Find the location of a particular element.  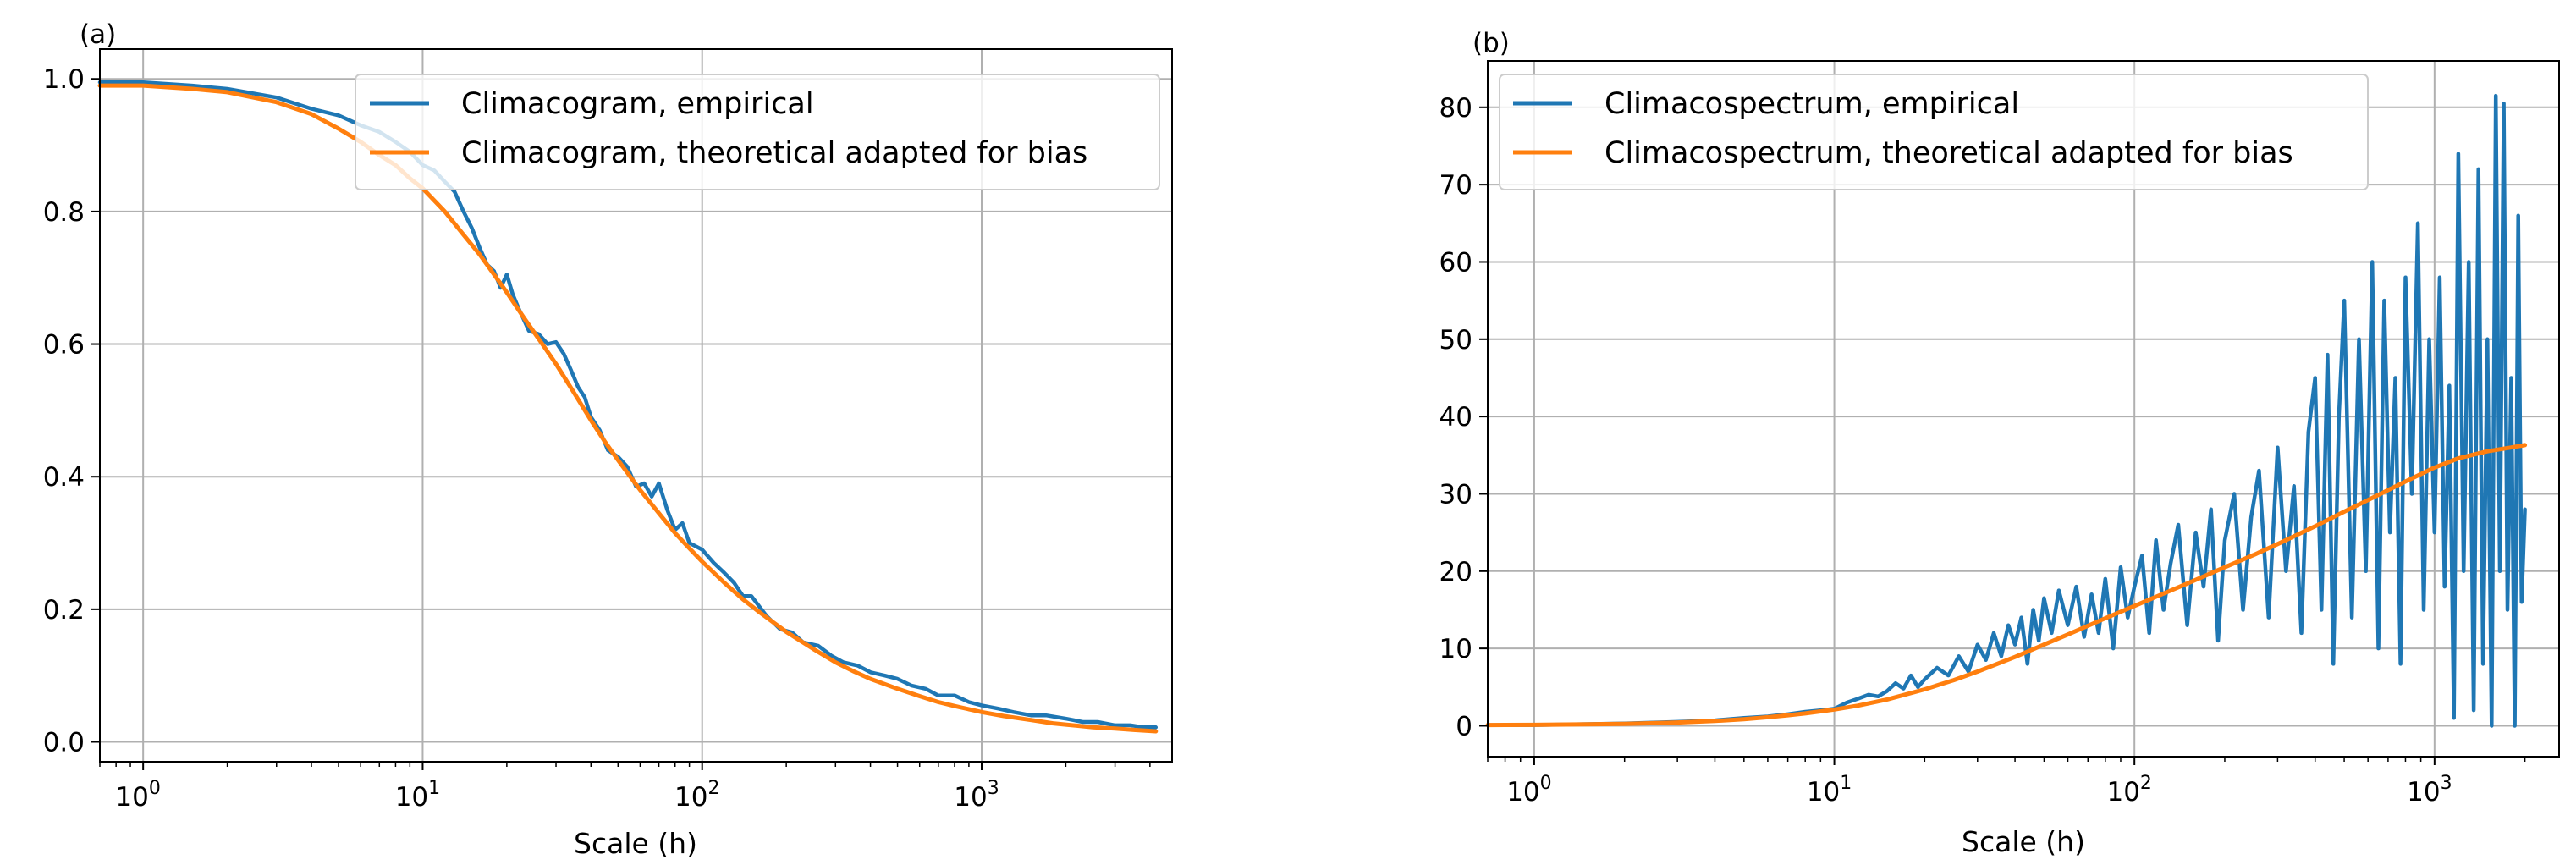

y-tick-label: 20 is located at coordinates (1455, 572).